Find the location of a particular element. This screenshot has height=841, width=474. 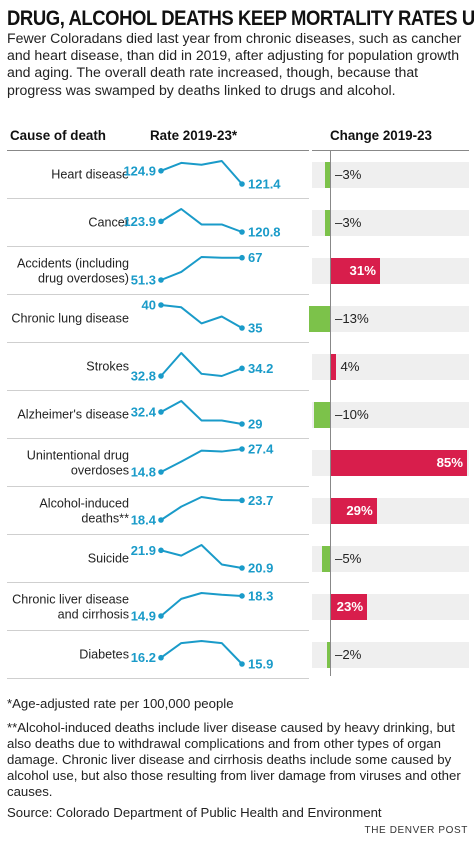

sparkline: 18.4 23.7 is located at coordinates (202, 510).